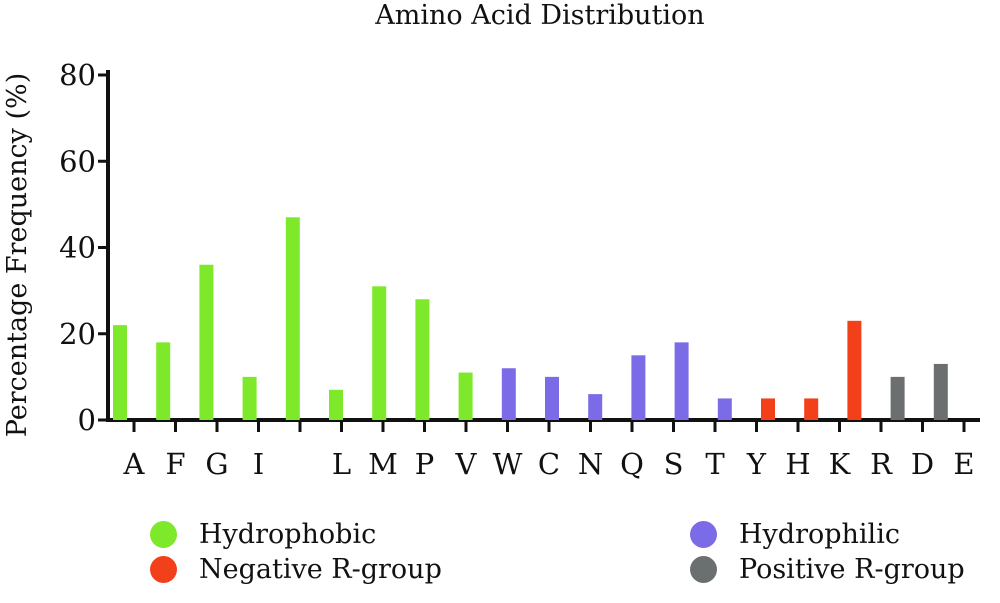  Describe the element at coordinates (715, 464) in the screenshot. I see `x-tick-label: T` at that location.